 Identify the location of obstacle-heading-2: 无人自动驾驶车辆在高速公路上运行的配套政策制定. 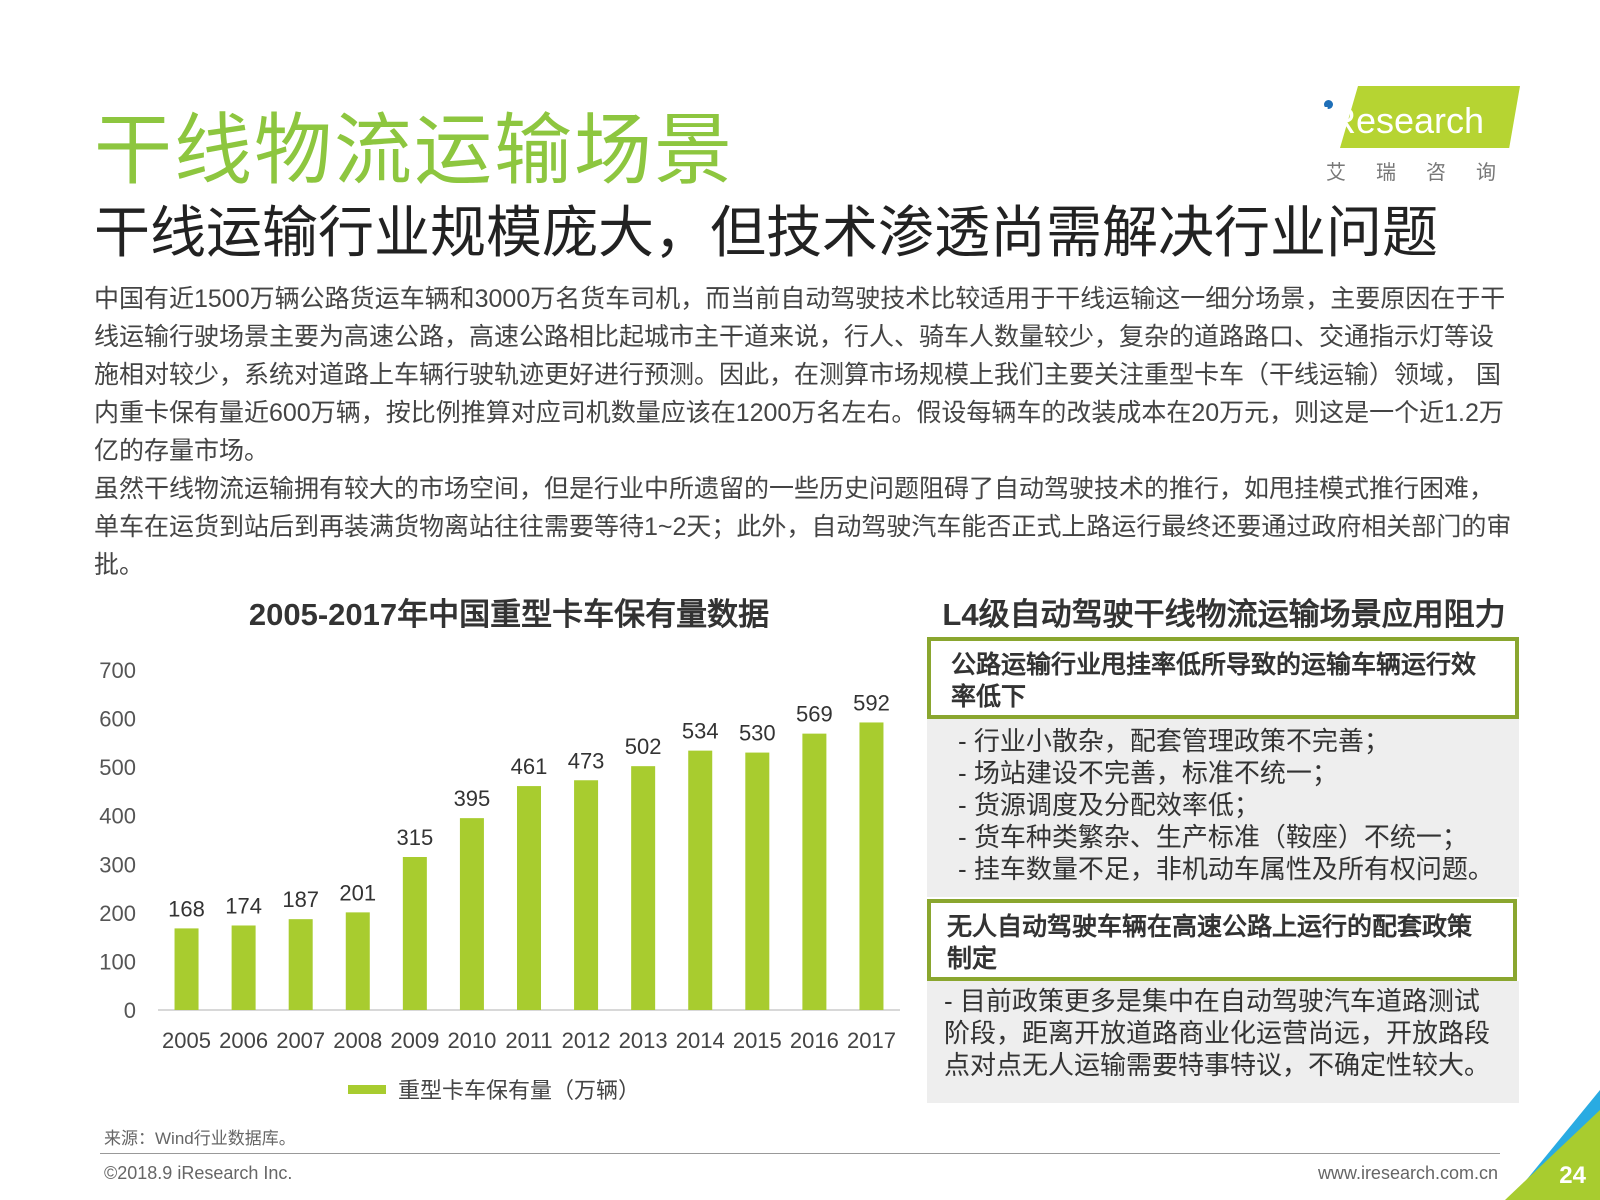
(1222, 940).